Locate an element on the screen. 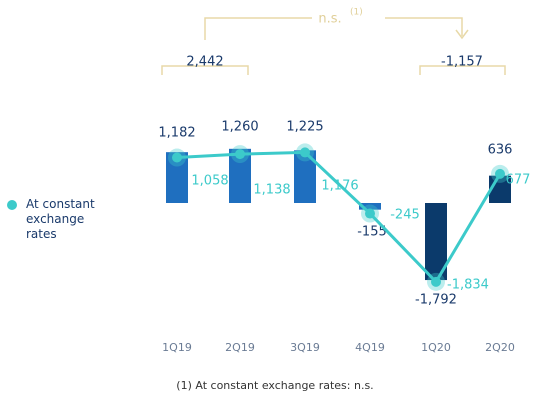 This screenshot has height=400, width=550. line-value-label: 1,176 is located at coordinates (339, 186).